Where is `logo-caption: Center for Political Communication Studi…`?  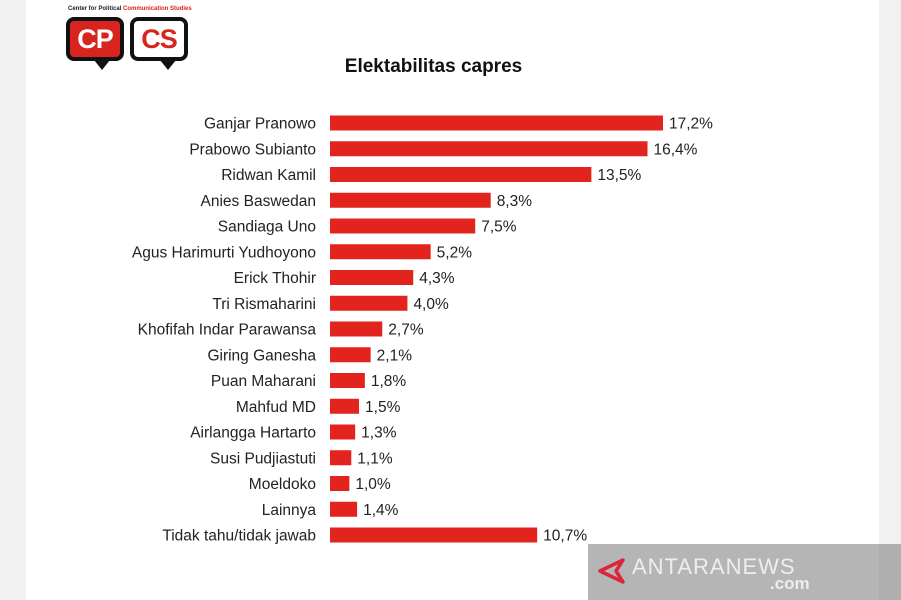 logo-caption: Center for Political Communication Studi… is located at coordinates (130, 9).